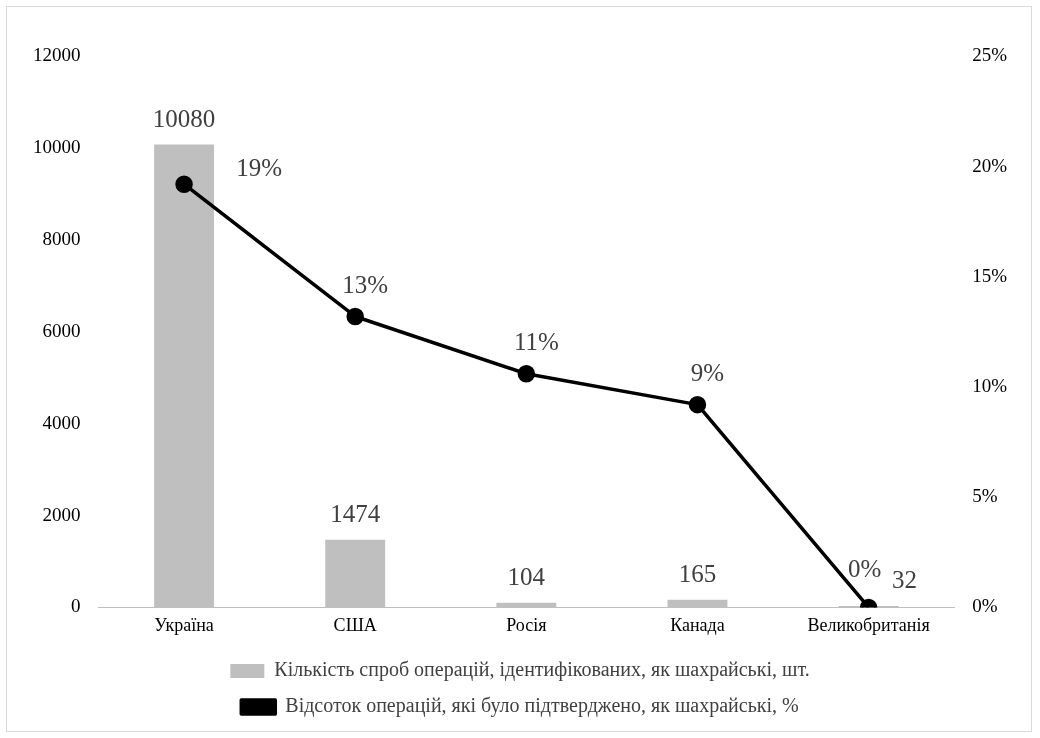 This screenshot has width=1040, height=738. What do you see at coordinates (868, 624) in the screenshot?
I see `x-tick-label: Великобританія` at bounding box center [868, 624].